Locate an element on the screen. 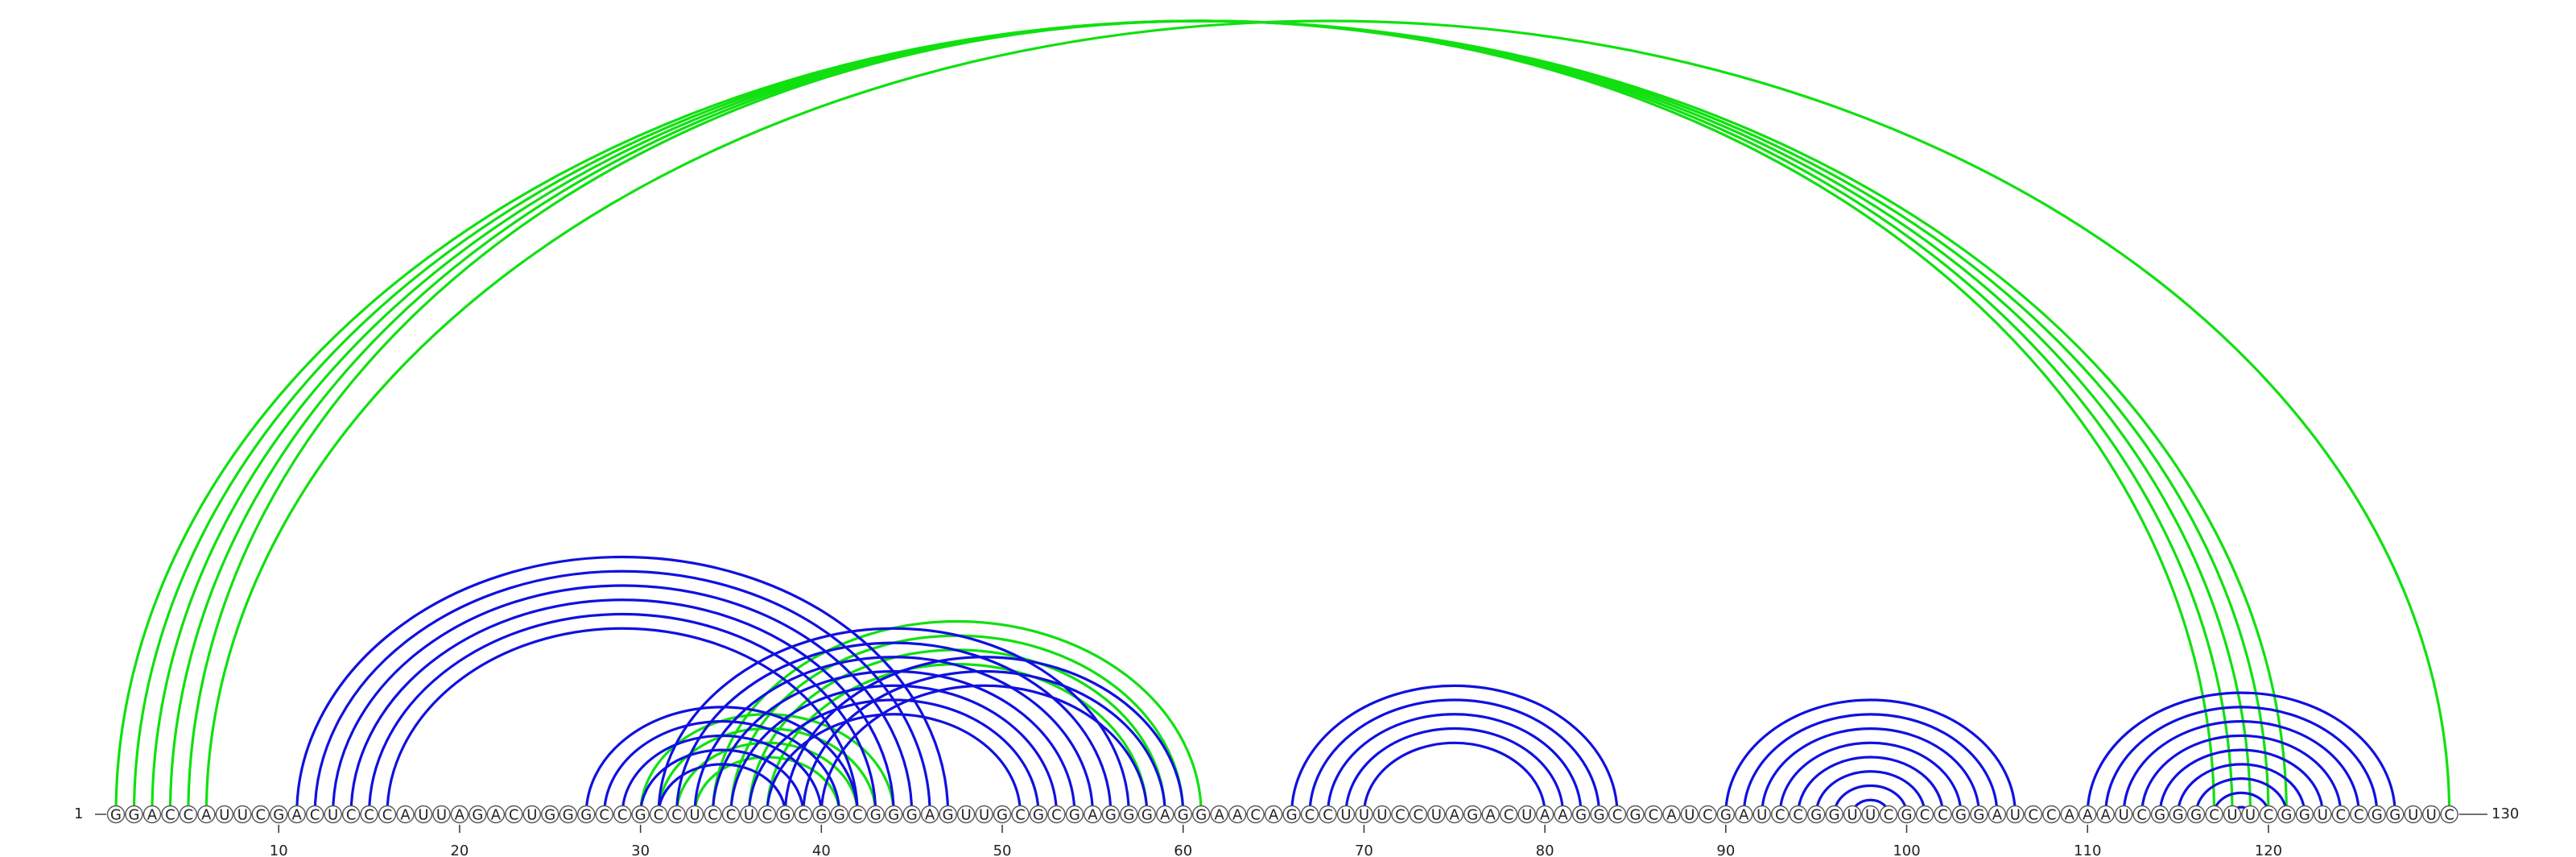 This screenshot has height=857, width=2576. nucleotide-24: U is located at coordinates (532, 814).